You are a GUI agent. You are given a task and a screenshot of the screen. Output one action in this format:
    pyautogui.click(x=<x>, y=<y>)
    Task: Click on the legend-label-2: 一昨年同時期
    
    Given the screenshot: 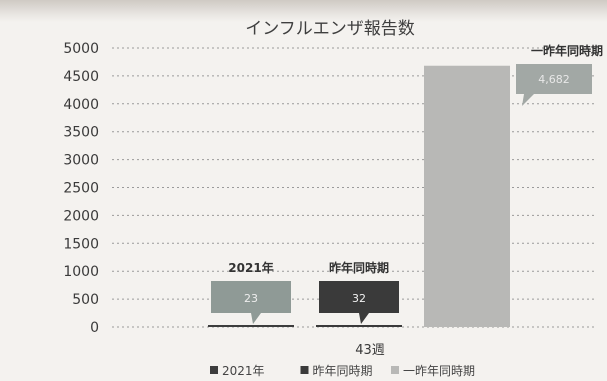 What is the action you would take?
    pyautogui.click(x=439, y=371)
    